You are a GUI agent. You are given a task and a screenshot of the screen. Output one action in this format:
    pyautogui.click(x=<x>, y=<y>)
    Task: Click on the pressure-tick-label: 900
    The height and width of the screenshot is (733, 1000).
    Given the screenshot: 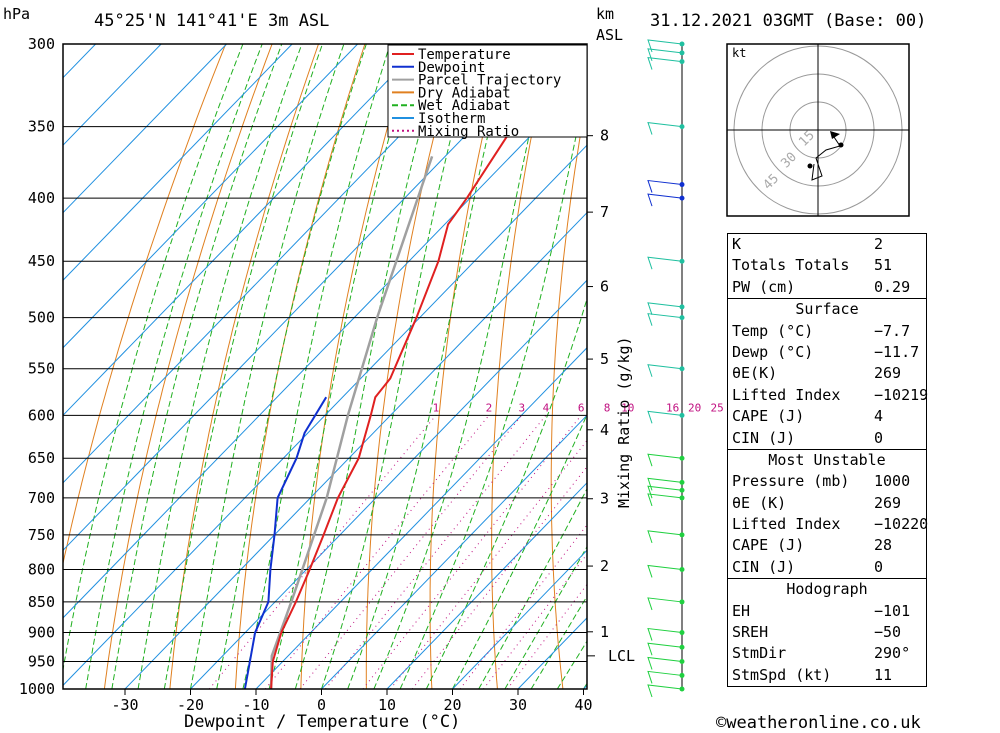 What is the action you would take?
    pyautogui.click(x=41, y=633)
    